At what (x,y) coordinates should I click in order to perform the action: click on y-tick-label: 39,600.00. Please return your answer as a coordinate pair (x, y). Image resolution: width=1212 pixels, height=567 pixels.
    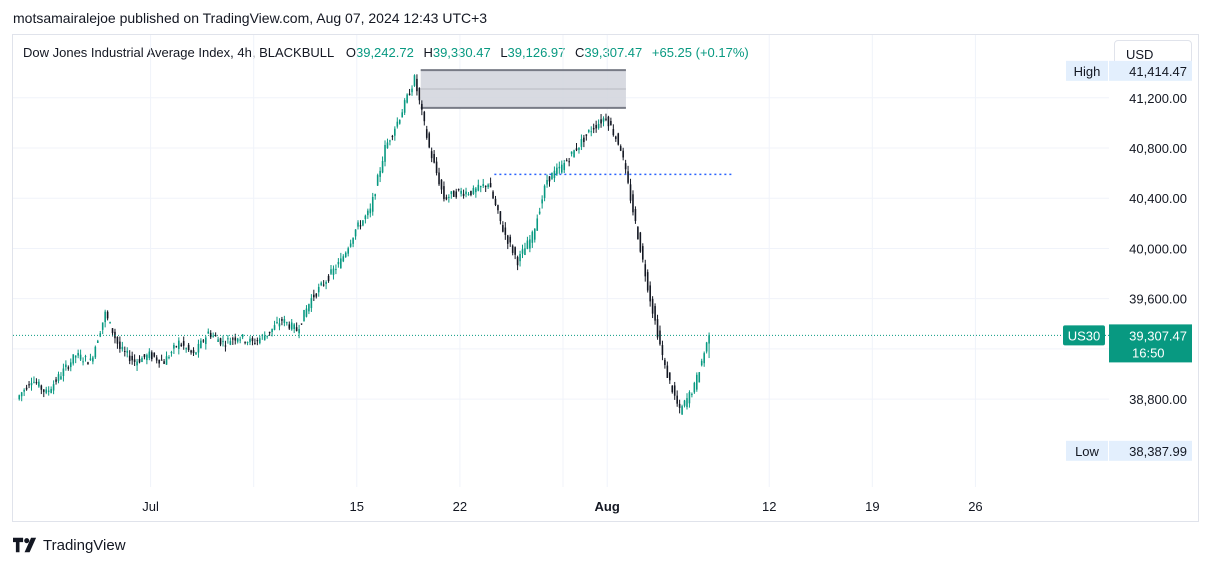
    Looking at the image, I should click on (1158, 299).